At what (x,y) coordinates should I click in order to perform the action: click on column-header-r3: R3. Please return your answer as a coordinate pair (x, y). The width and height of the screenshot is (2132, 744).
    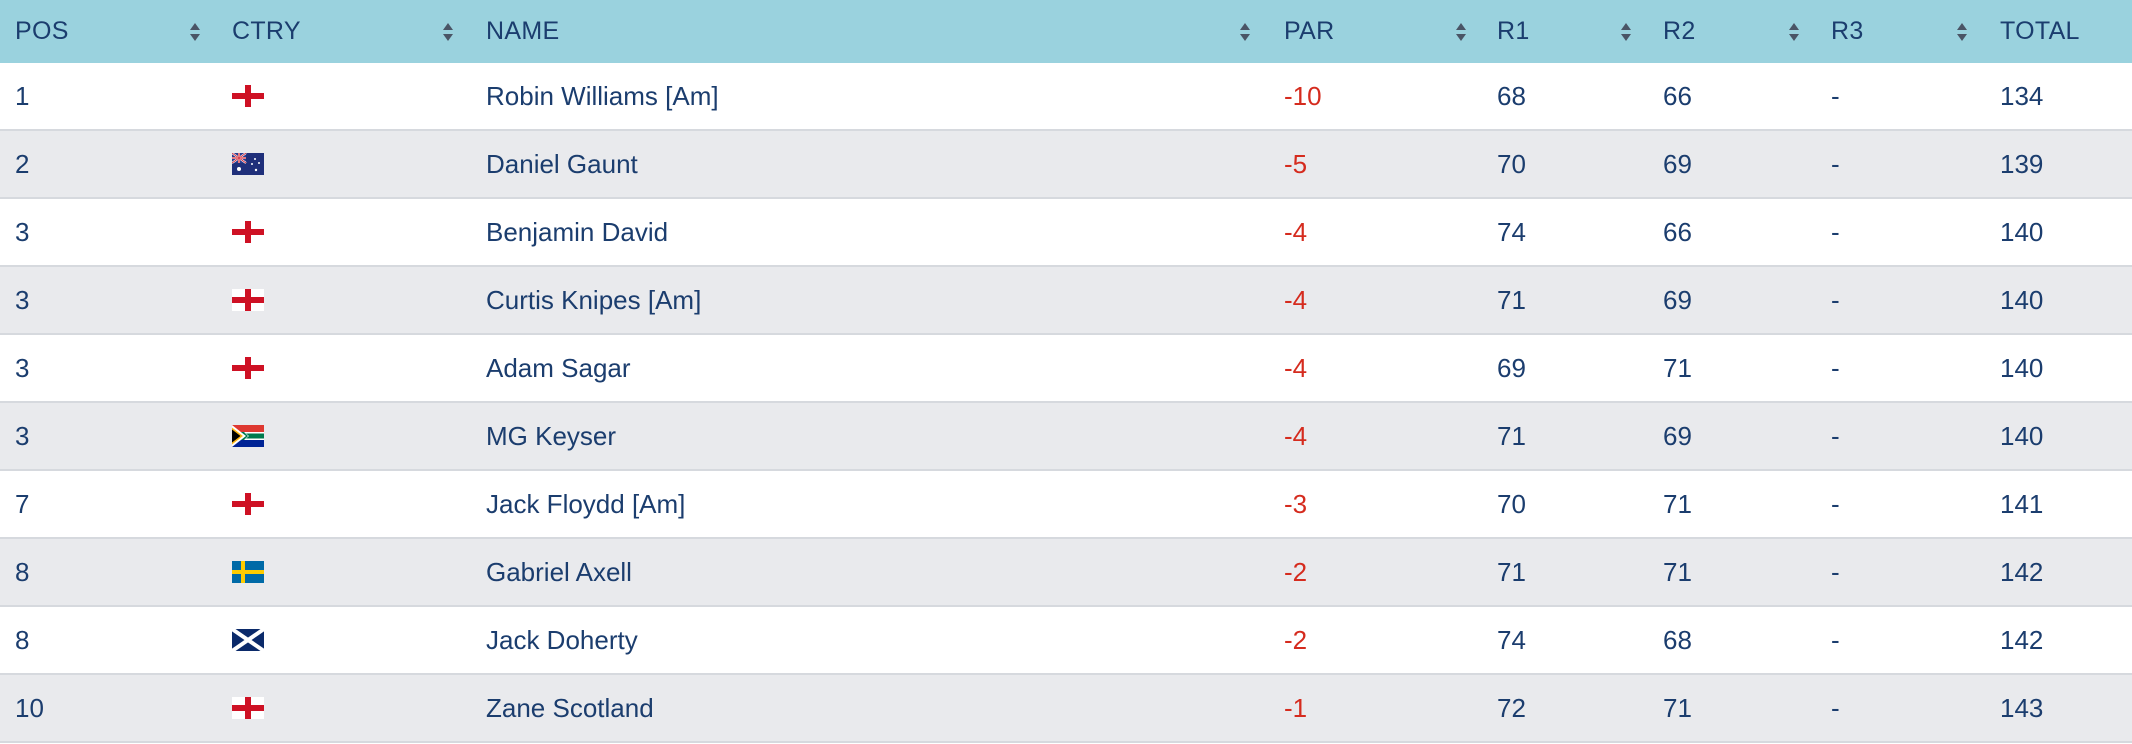
    Looking at the image, I should click on (1847, 31).